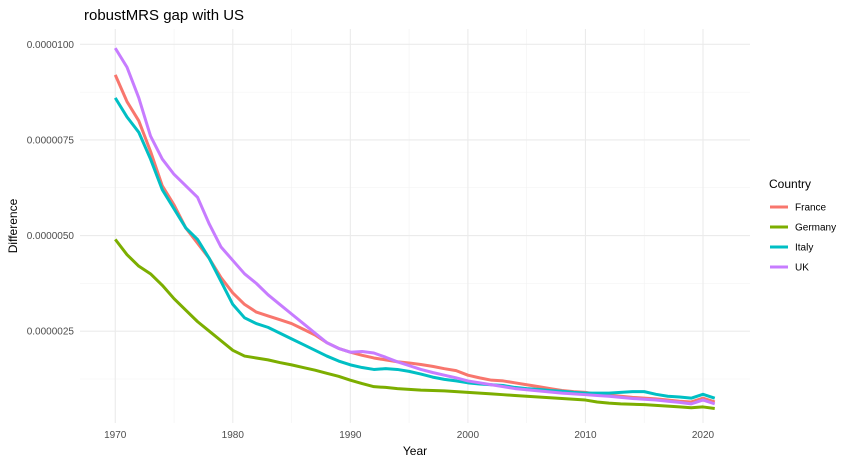 The width and height of the screenshot is (854, 464). I want to click on x-tick-label: 1990, so click(350, 435).